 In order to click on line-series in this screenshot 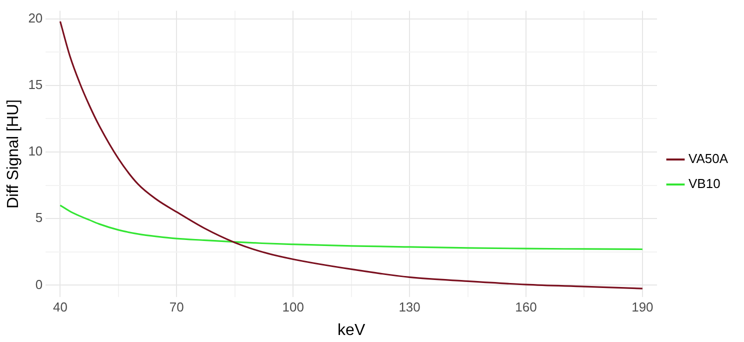, I will do `click(351, 227)`.